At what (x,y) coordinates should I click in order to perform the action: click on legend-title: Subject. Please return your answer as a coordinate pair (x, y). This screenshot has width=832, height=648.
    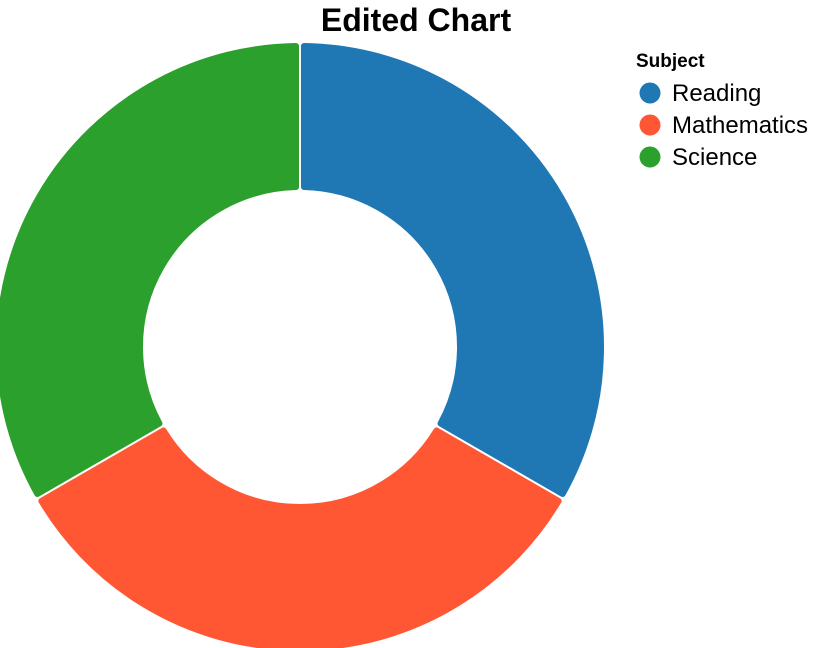
    Looking at the image, I should click on (670, 61).